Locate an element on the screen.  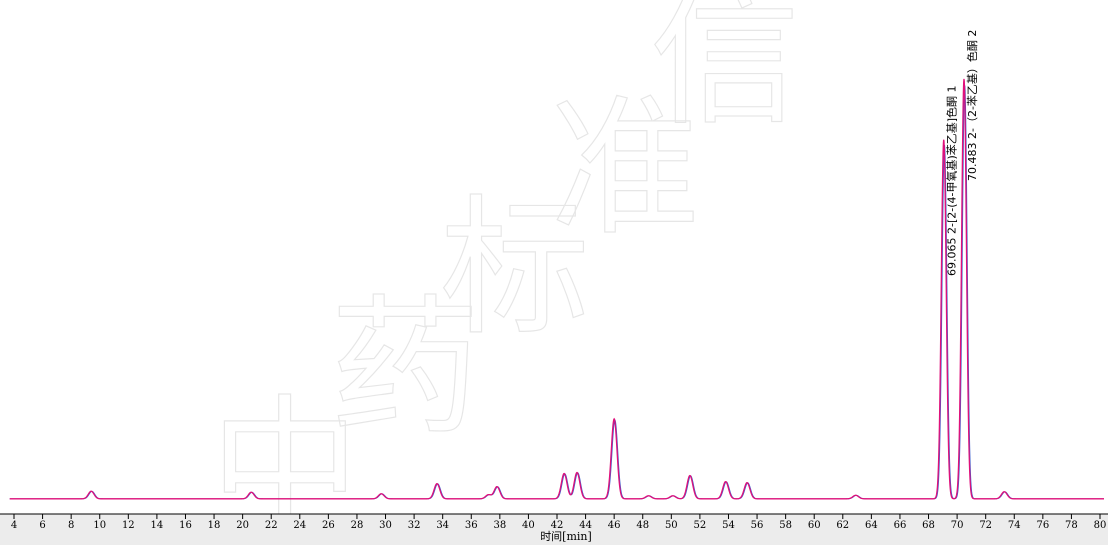
x-tick-label: 64 is located at coordinates (871, 525).